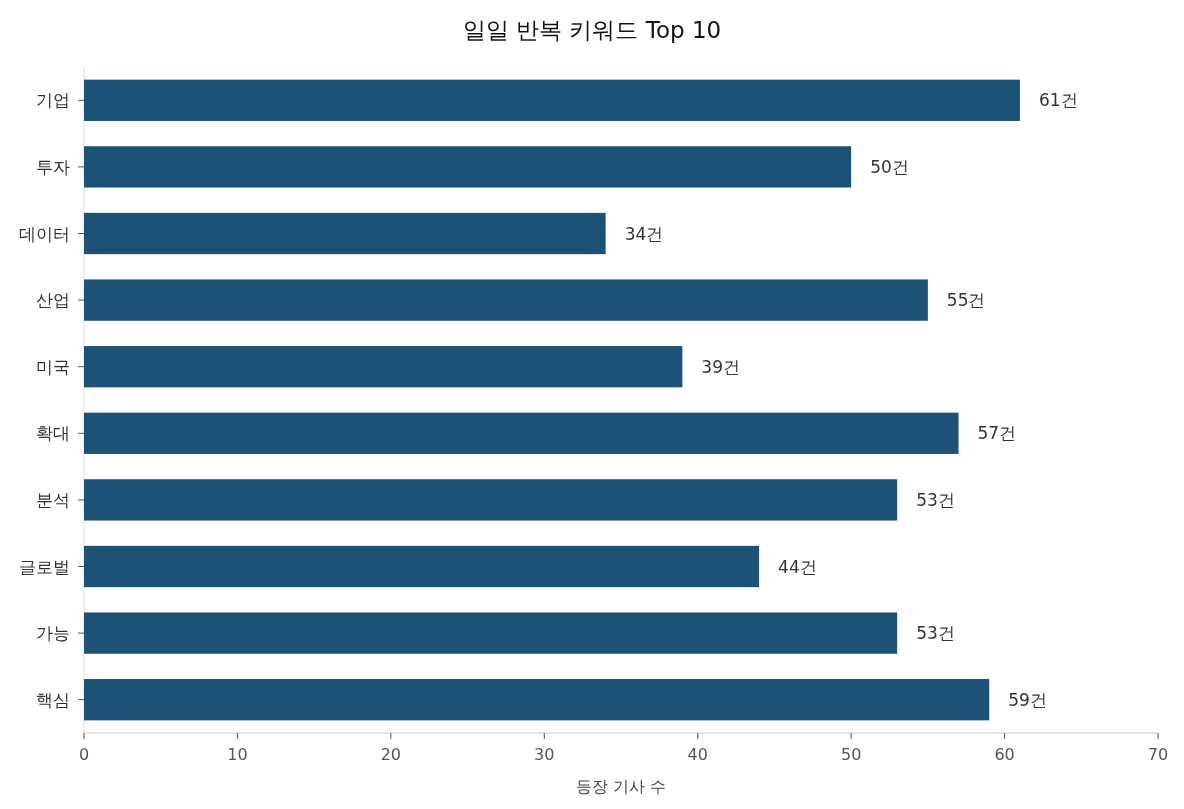 Image resolution: width=1184 pixels, height=809 pixels. What do you see at coordinates (997, 433) in the screenshot?
I see `data-label: 57건` at bounding box center [997, 433].